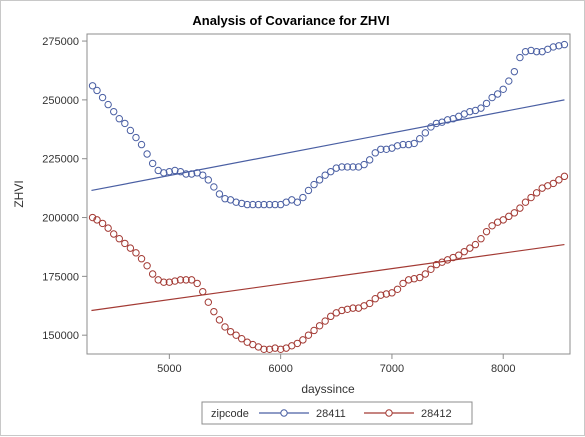 The height and width of the screenshot is (437, 585). I want to click on legend: zipcode 28411 28412, so click(337, 413).